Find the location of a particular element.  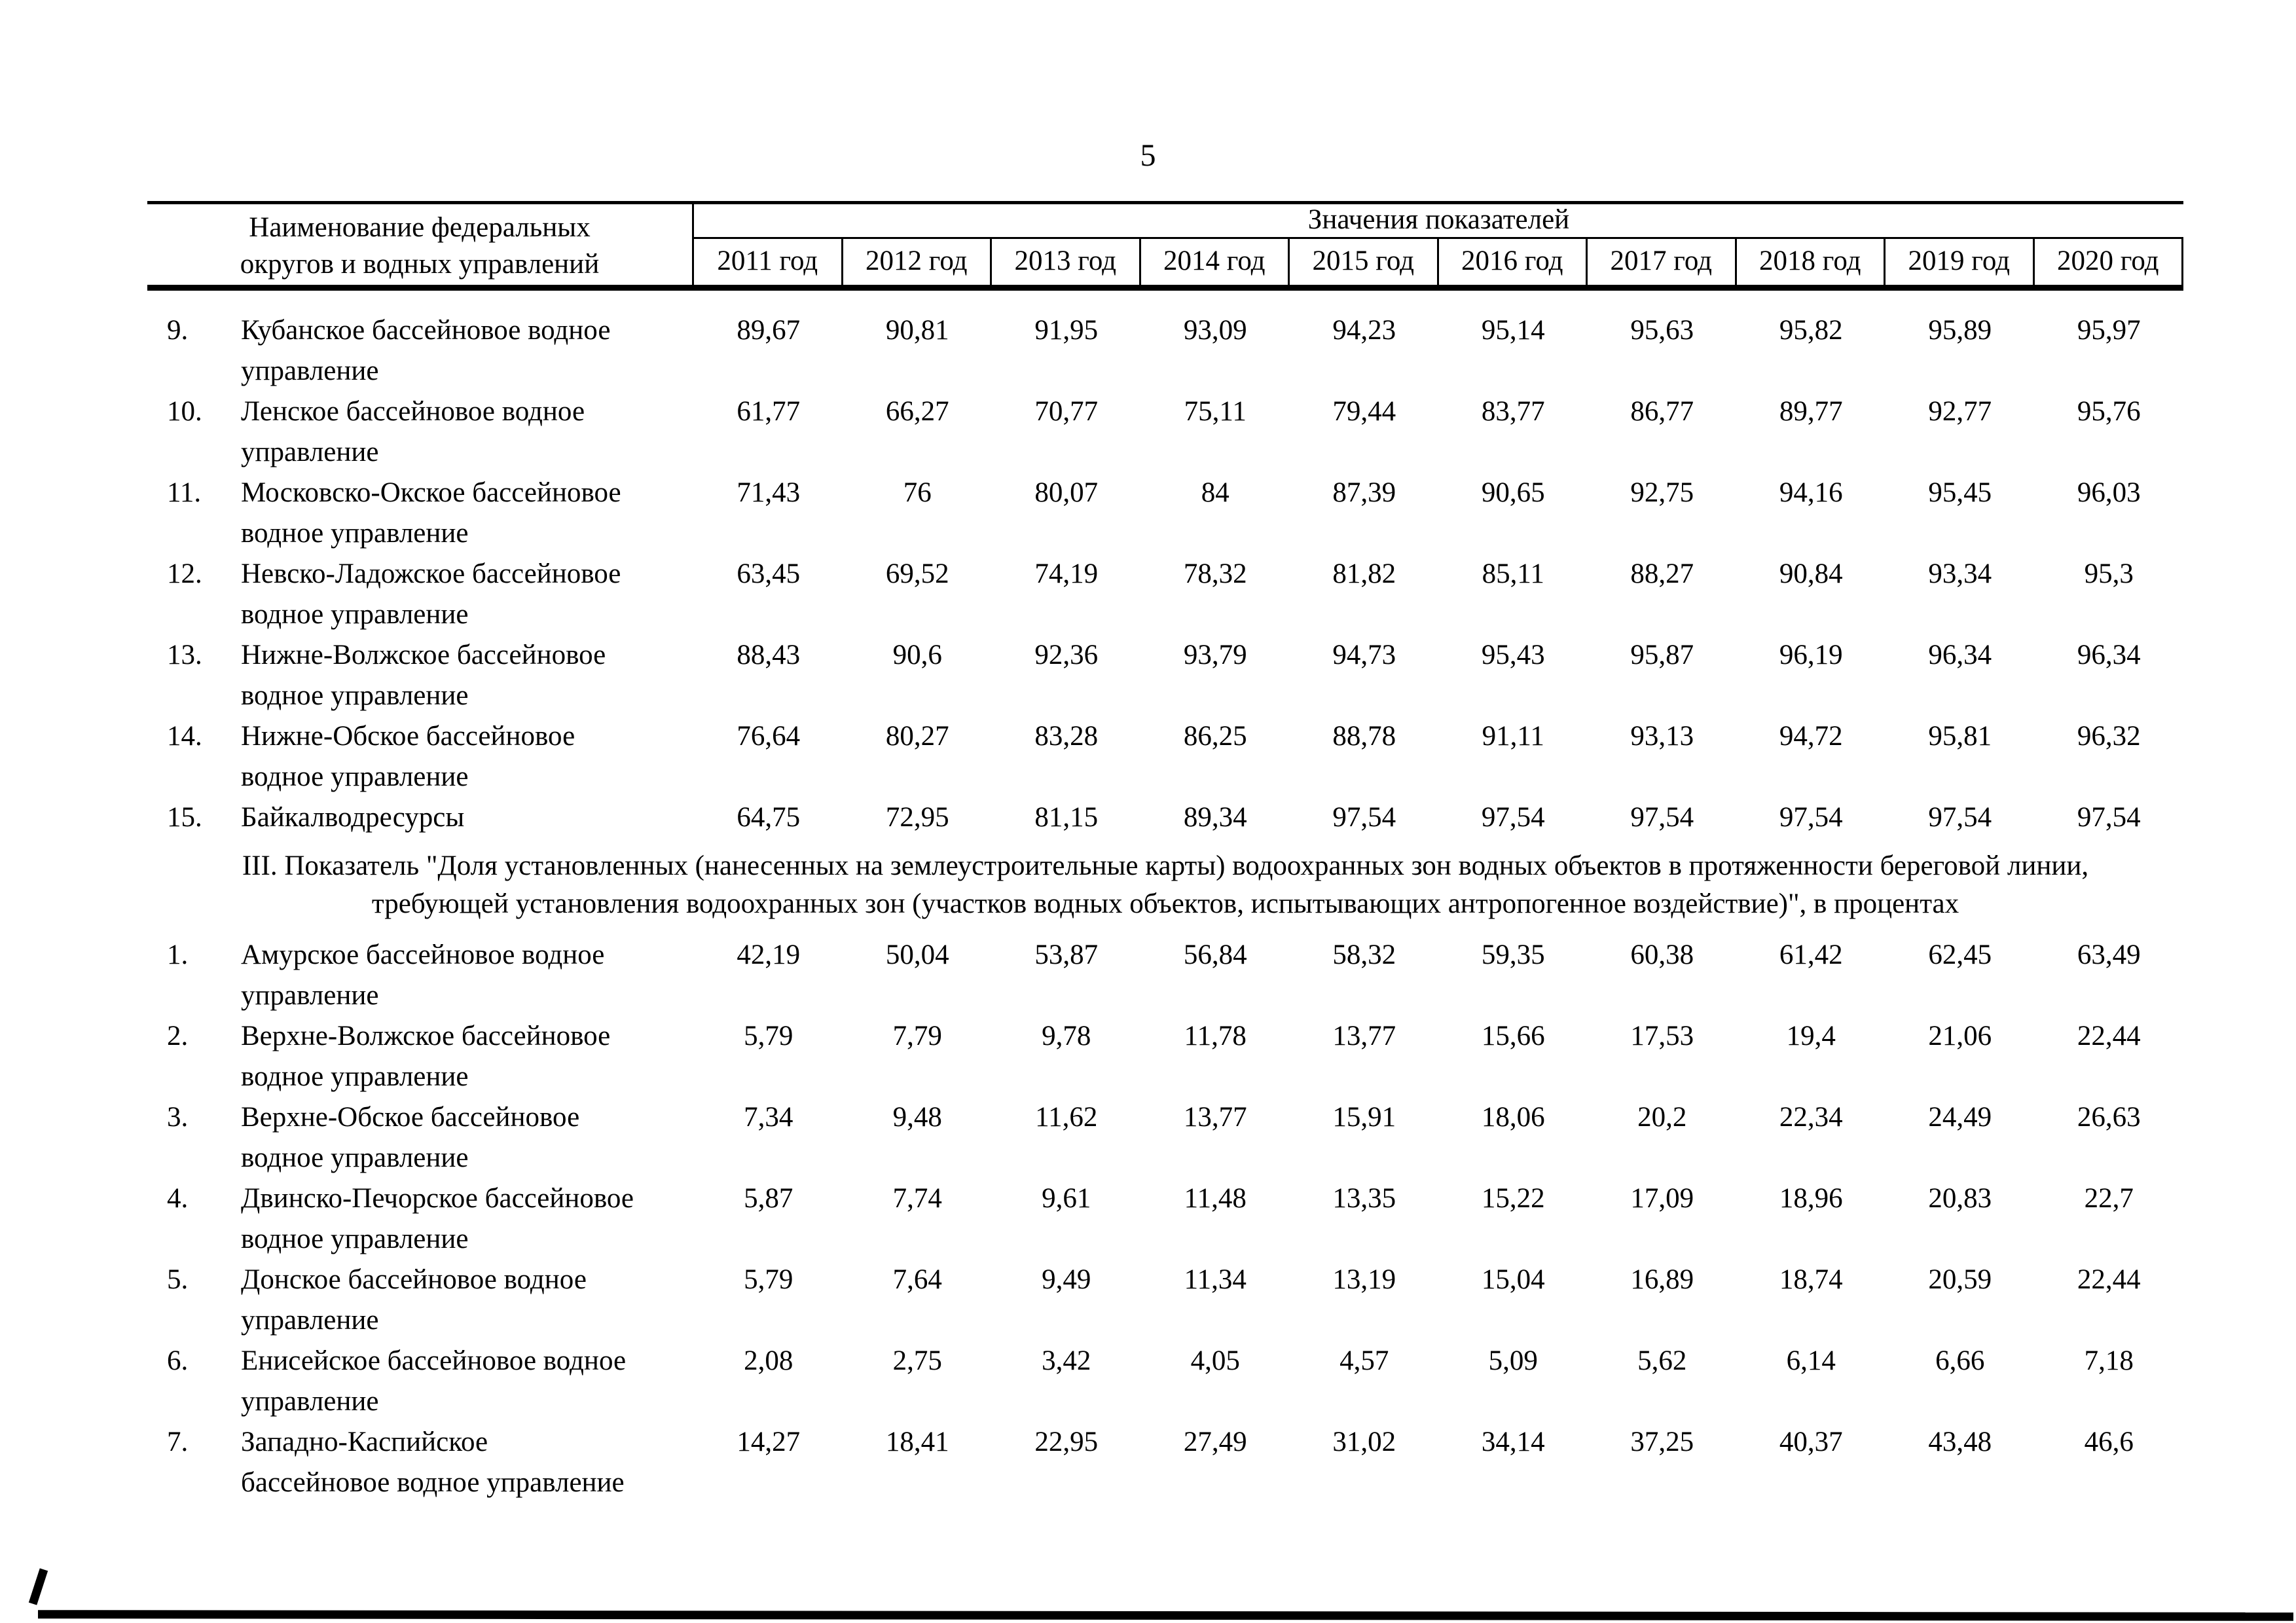

row-value: 83,28 is located at coordinates (1066, 736).